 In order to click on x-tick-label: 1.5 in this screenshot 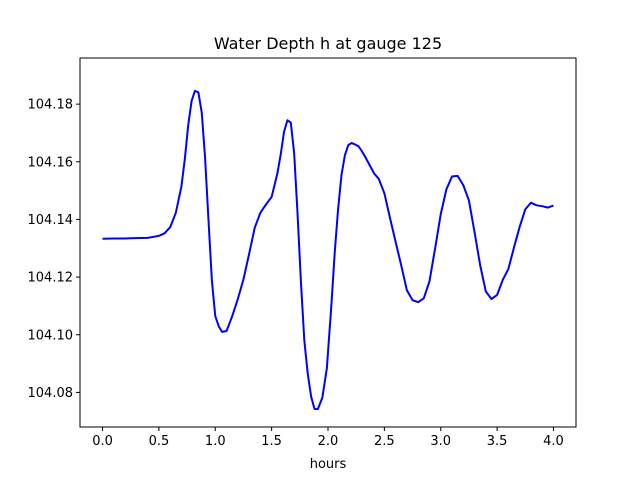, I will do `click(271, 441)`.